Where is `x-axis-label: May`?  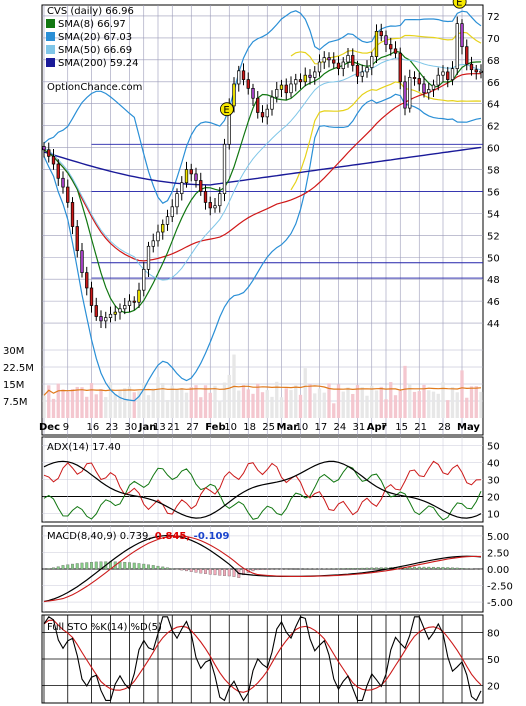 x-axis-label: May is located at coordinates (468, 427).